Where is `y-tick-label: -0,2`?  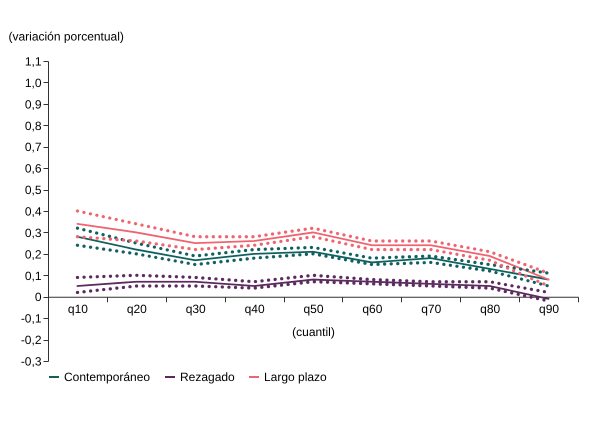
y-tick-label: -0,2 is located at coordinates (31, 340).